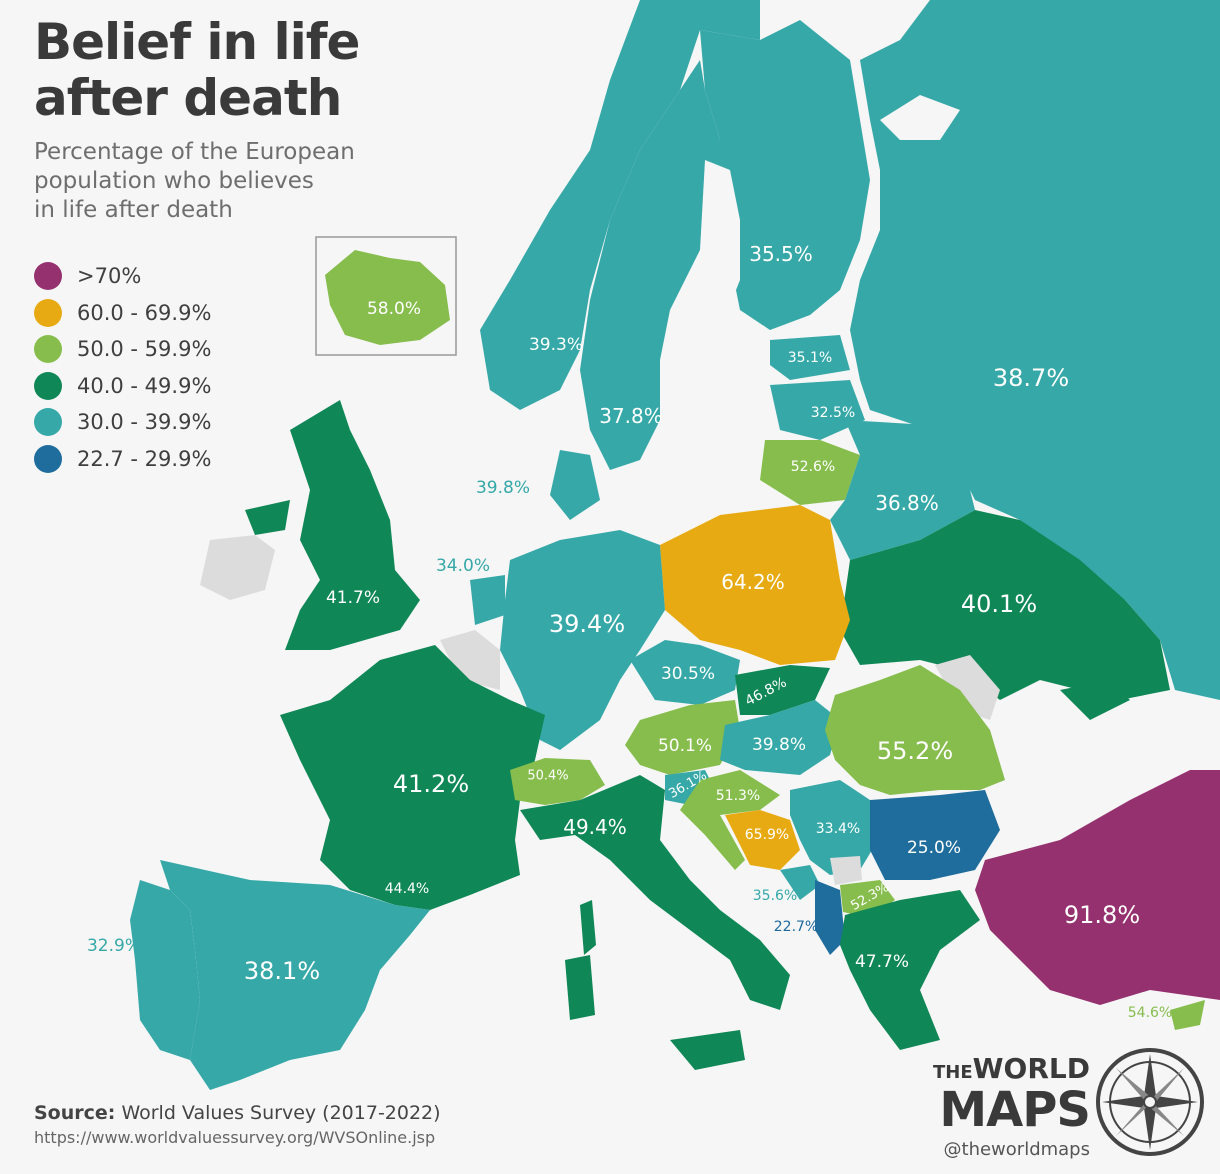 This screenshot has height=1174, width=1220. What do you see at coordinates (165, 970) in the screenshot?
I see `portugal-region` at bounding box center [165, 970].